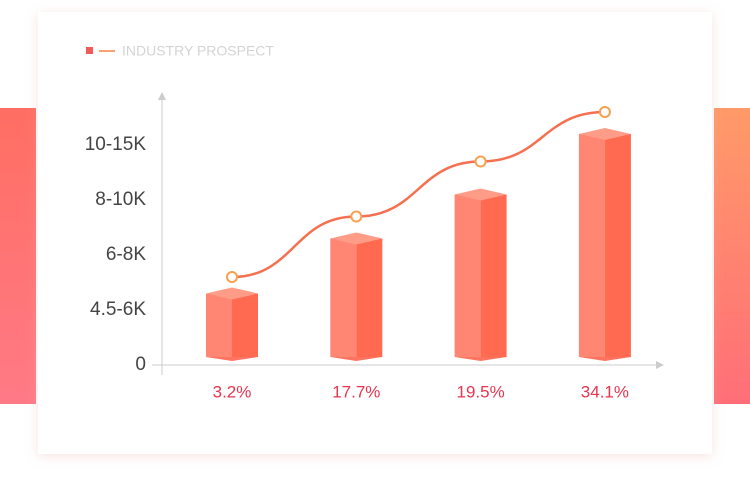 This screenshot has height=483, width=750. Describe the element at coordinates (120, 199) in the screenshot. I see `y-tick-label: 8-10K` at that location.